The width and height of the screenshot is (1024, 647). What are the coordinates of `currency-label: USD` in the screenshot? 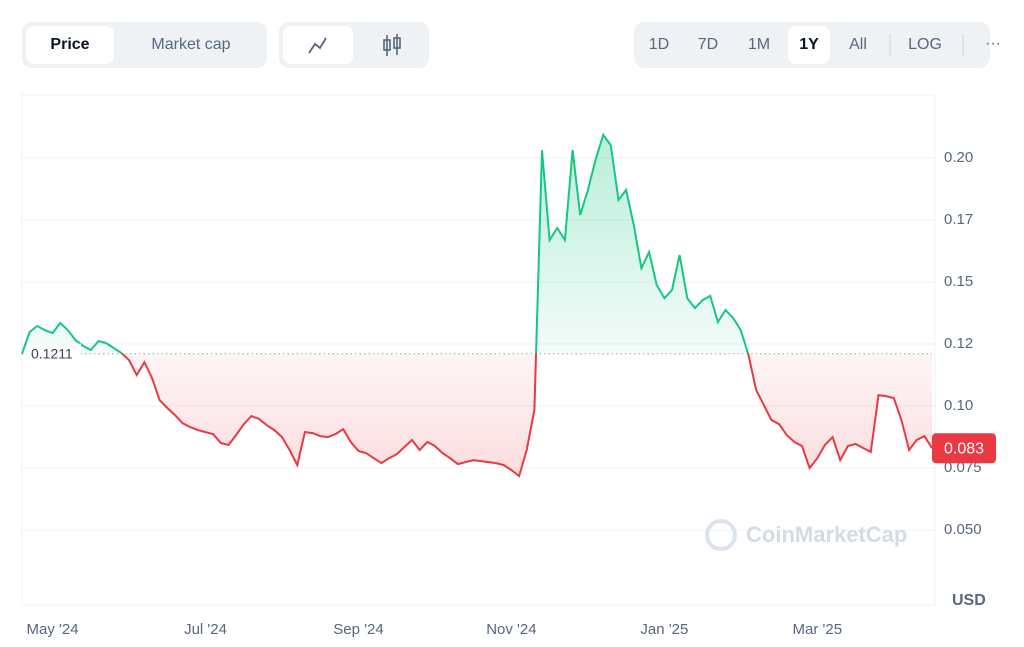 It's located at (969, 600).